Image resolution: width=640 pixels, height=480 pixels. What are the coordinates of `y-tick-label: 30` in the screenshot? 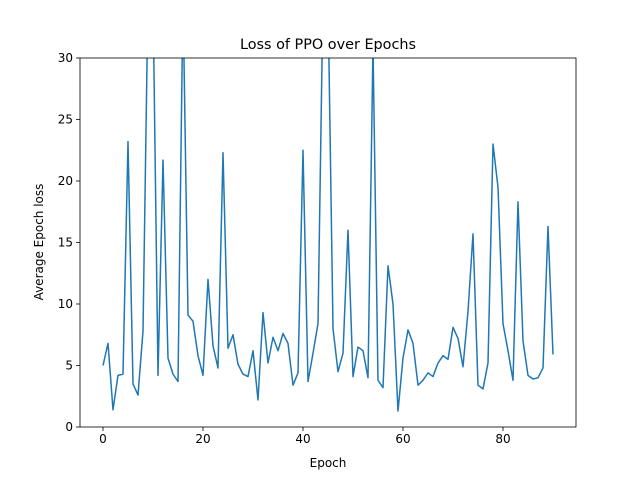 It's located at (65, 58).